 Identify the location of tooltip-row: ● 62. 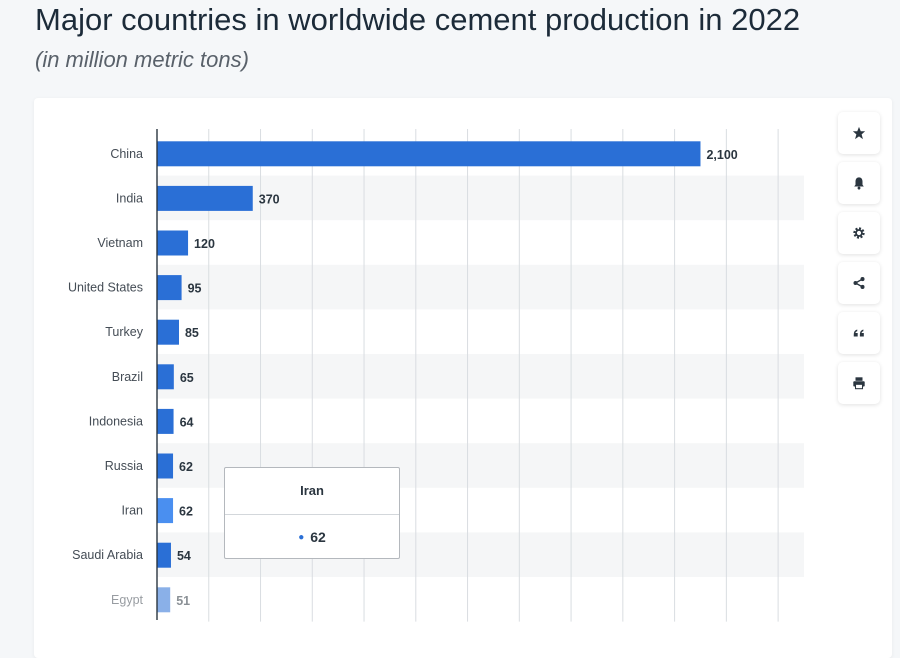
(312, 537).